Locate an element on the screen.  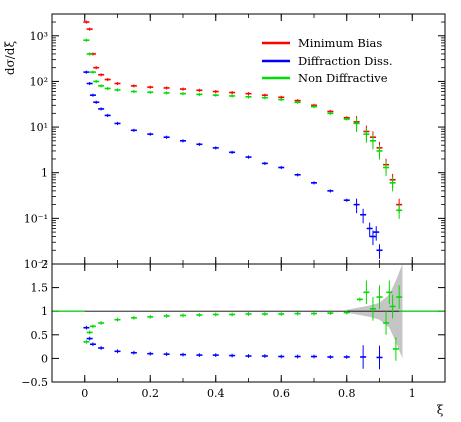
ratio-series-non-diffractive is located at coordinates (243, 320).